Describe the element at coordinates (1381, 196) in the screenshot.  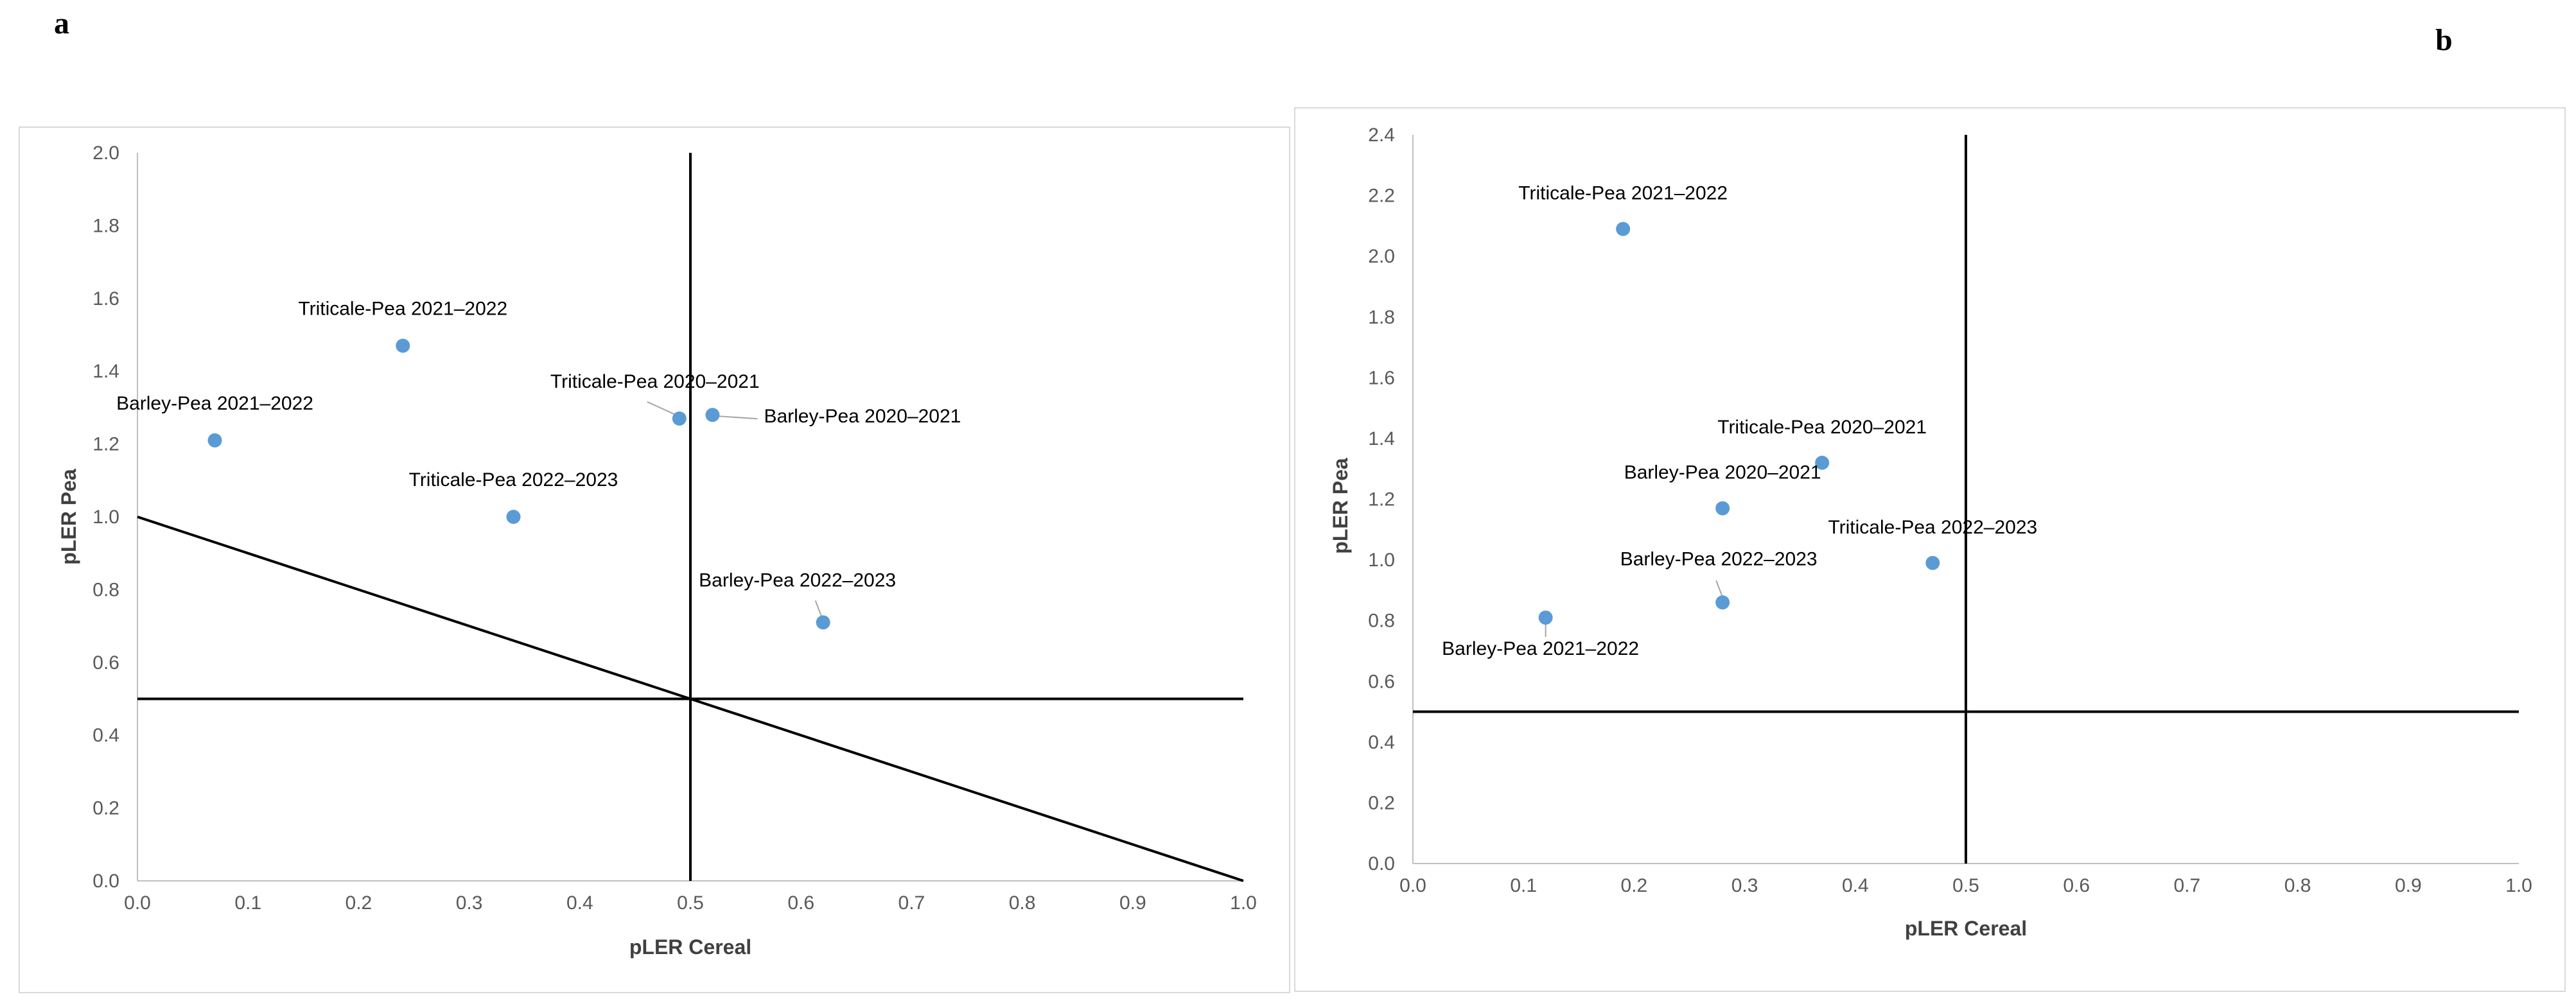
I see `chart-b-y-tick-label: 2.2` at that location.